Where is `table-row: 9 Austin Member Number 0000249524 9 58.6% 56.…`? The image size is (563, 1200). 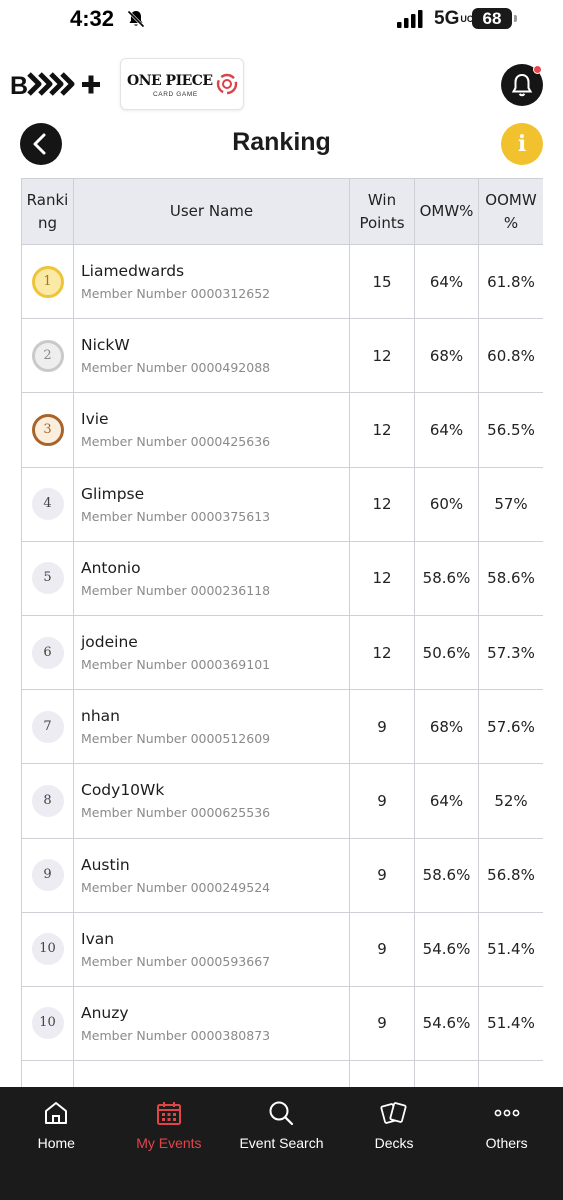 table-row: 9 Austin Member Number 0000249524 9 58.6% 56.… is located at coordinates (282, 875).